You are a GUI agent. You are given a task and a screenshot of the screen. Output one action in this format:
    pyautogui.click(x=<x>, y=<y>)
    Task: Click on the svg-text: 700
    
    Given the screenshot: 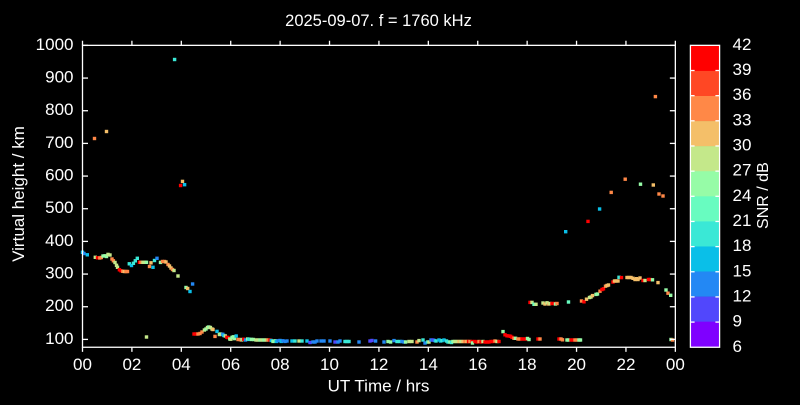 What is the action you would take?
    pyautogui.click(x=59, y=142)
    